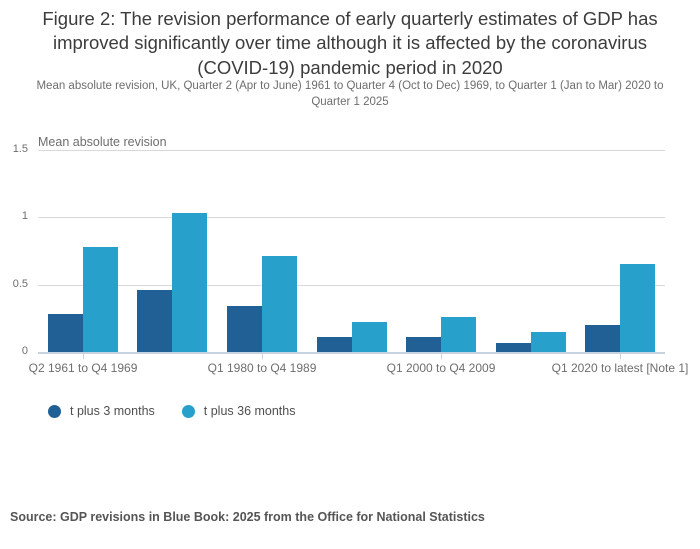 This screenshot has height=549, width=700. I want to click on legend-item-t-plus-36-months: t plus 36 months, so click(238, 411).